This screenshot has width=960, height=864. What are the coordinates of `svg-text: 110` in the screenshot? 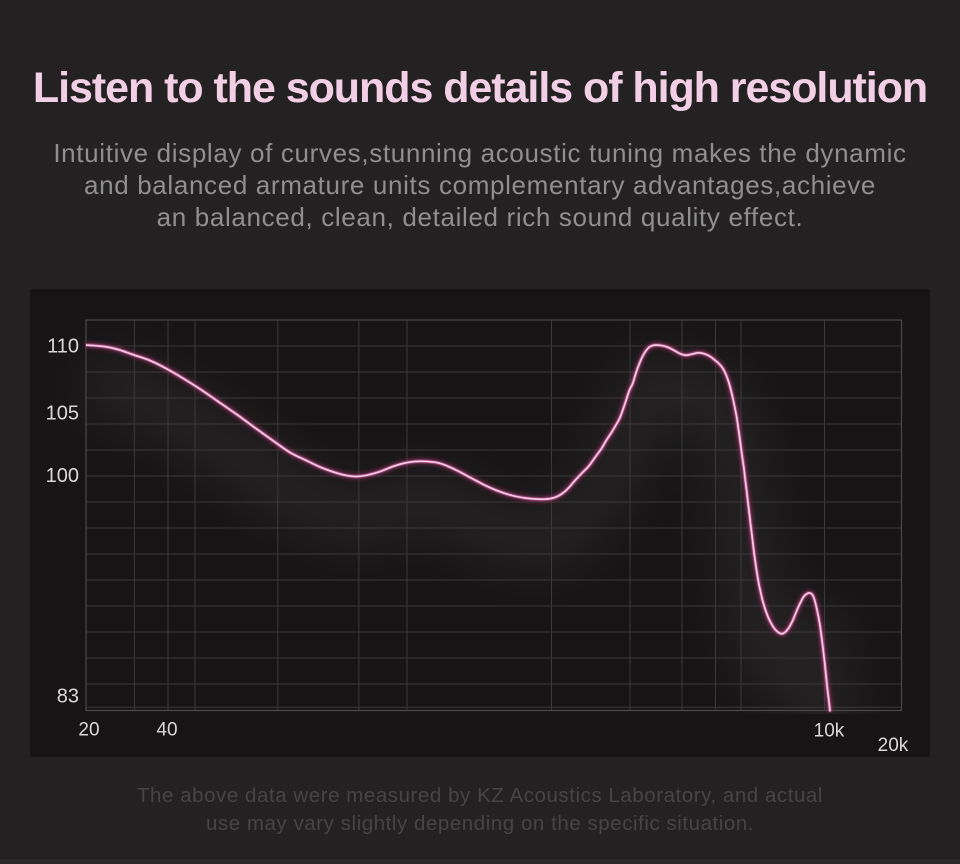 It's located at (63, 346).